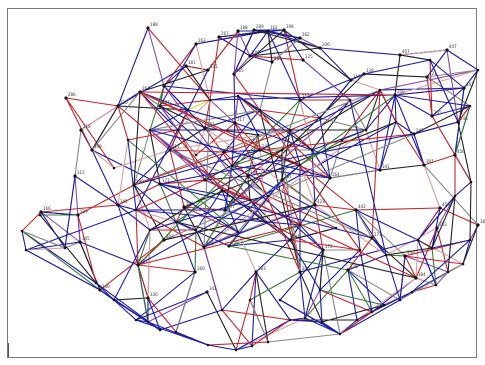 Image resolution: width=485 pixels, height=365 pixels. Describe the element at coordinates (326, 44) in the screenshot. I see `node-label: 206` at that location.